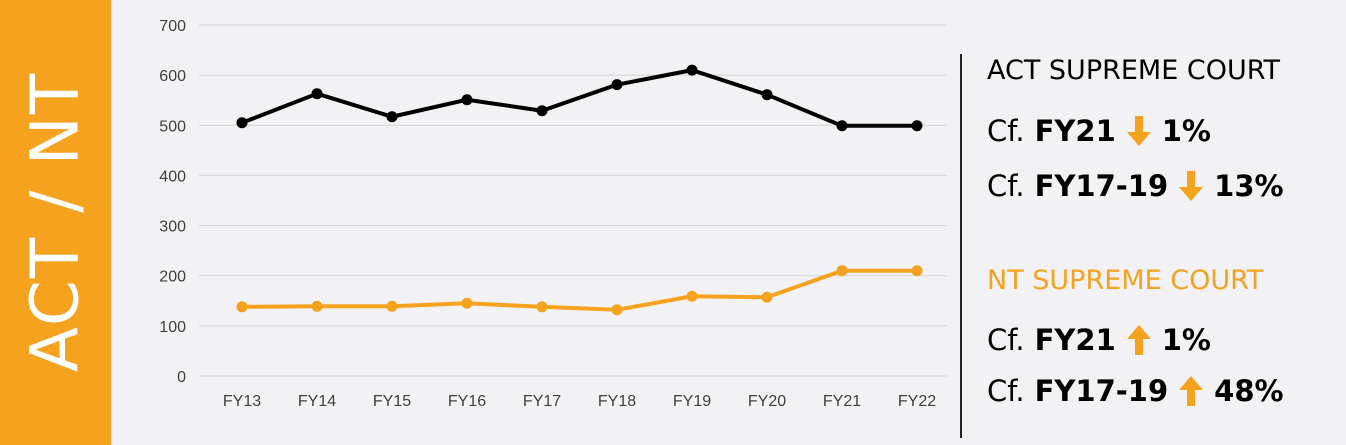 The height and width of the screenshot is (445, 1346). Describe the element at coordinates (961, 246) in the screenshot. I see `panel-divider` at that location.